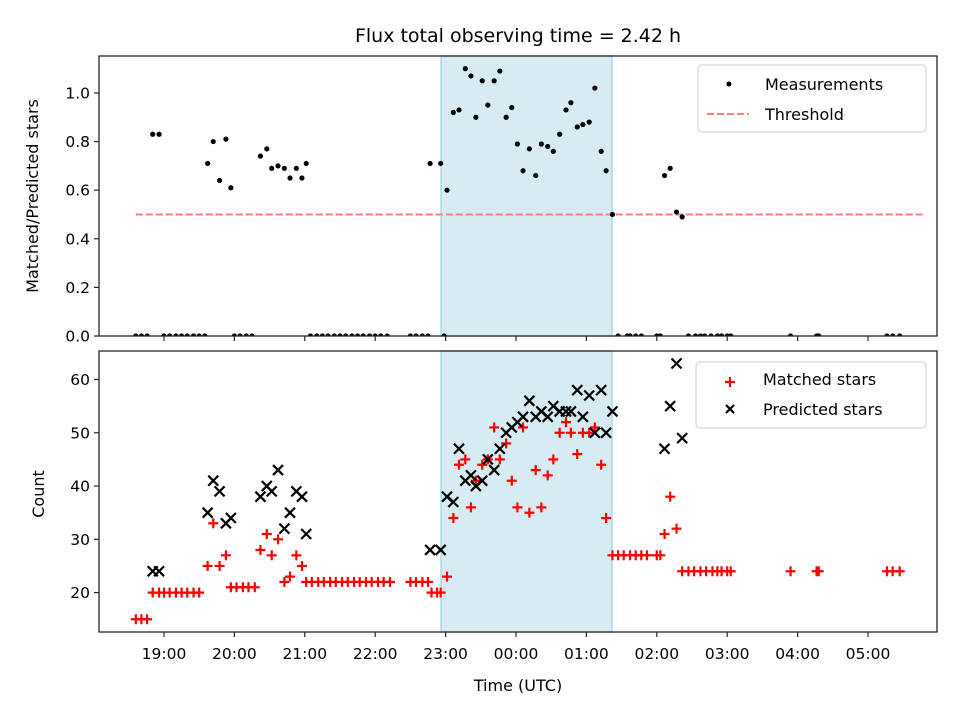 The width and height of the screenshot is (960, 724). Describe the element at coordinates (729, 84) in the screenshot. I see `legend-measurements-marker` at that location.